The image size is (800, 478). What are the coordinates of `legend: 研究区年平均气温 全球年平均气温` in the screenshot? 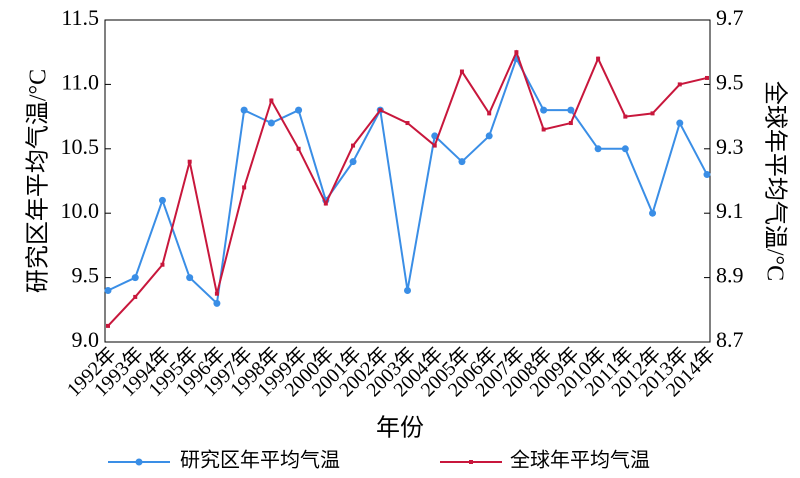 It's located at (379, 460).